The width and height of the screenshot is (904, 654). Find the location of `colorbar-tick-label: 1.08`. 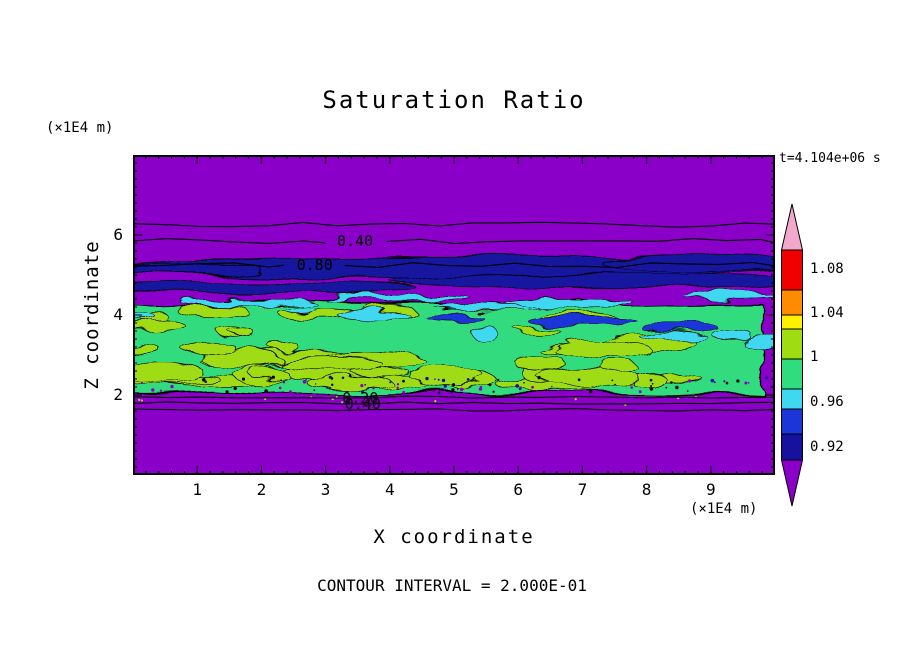

colorbar-tick-label: 1.08 is located at coordinates (827, 269).